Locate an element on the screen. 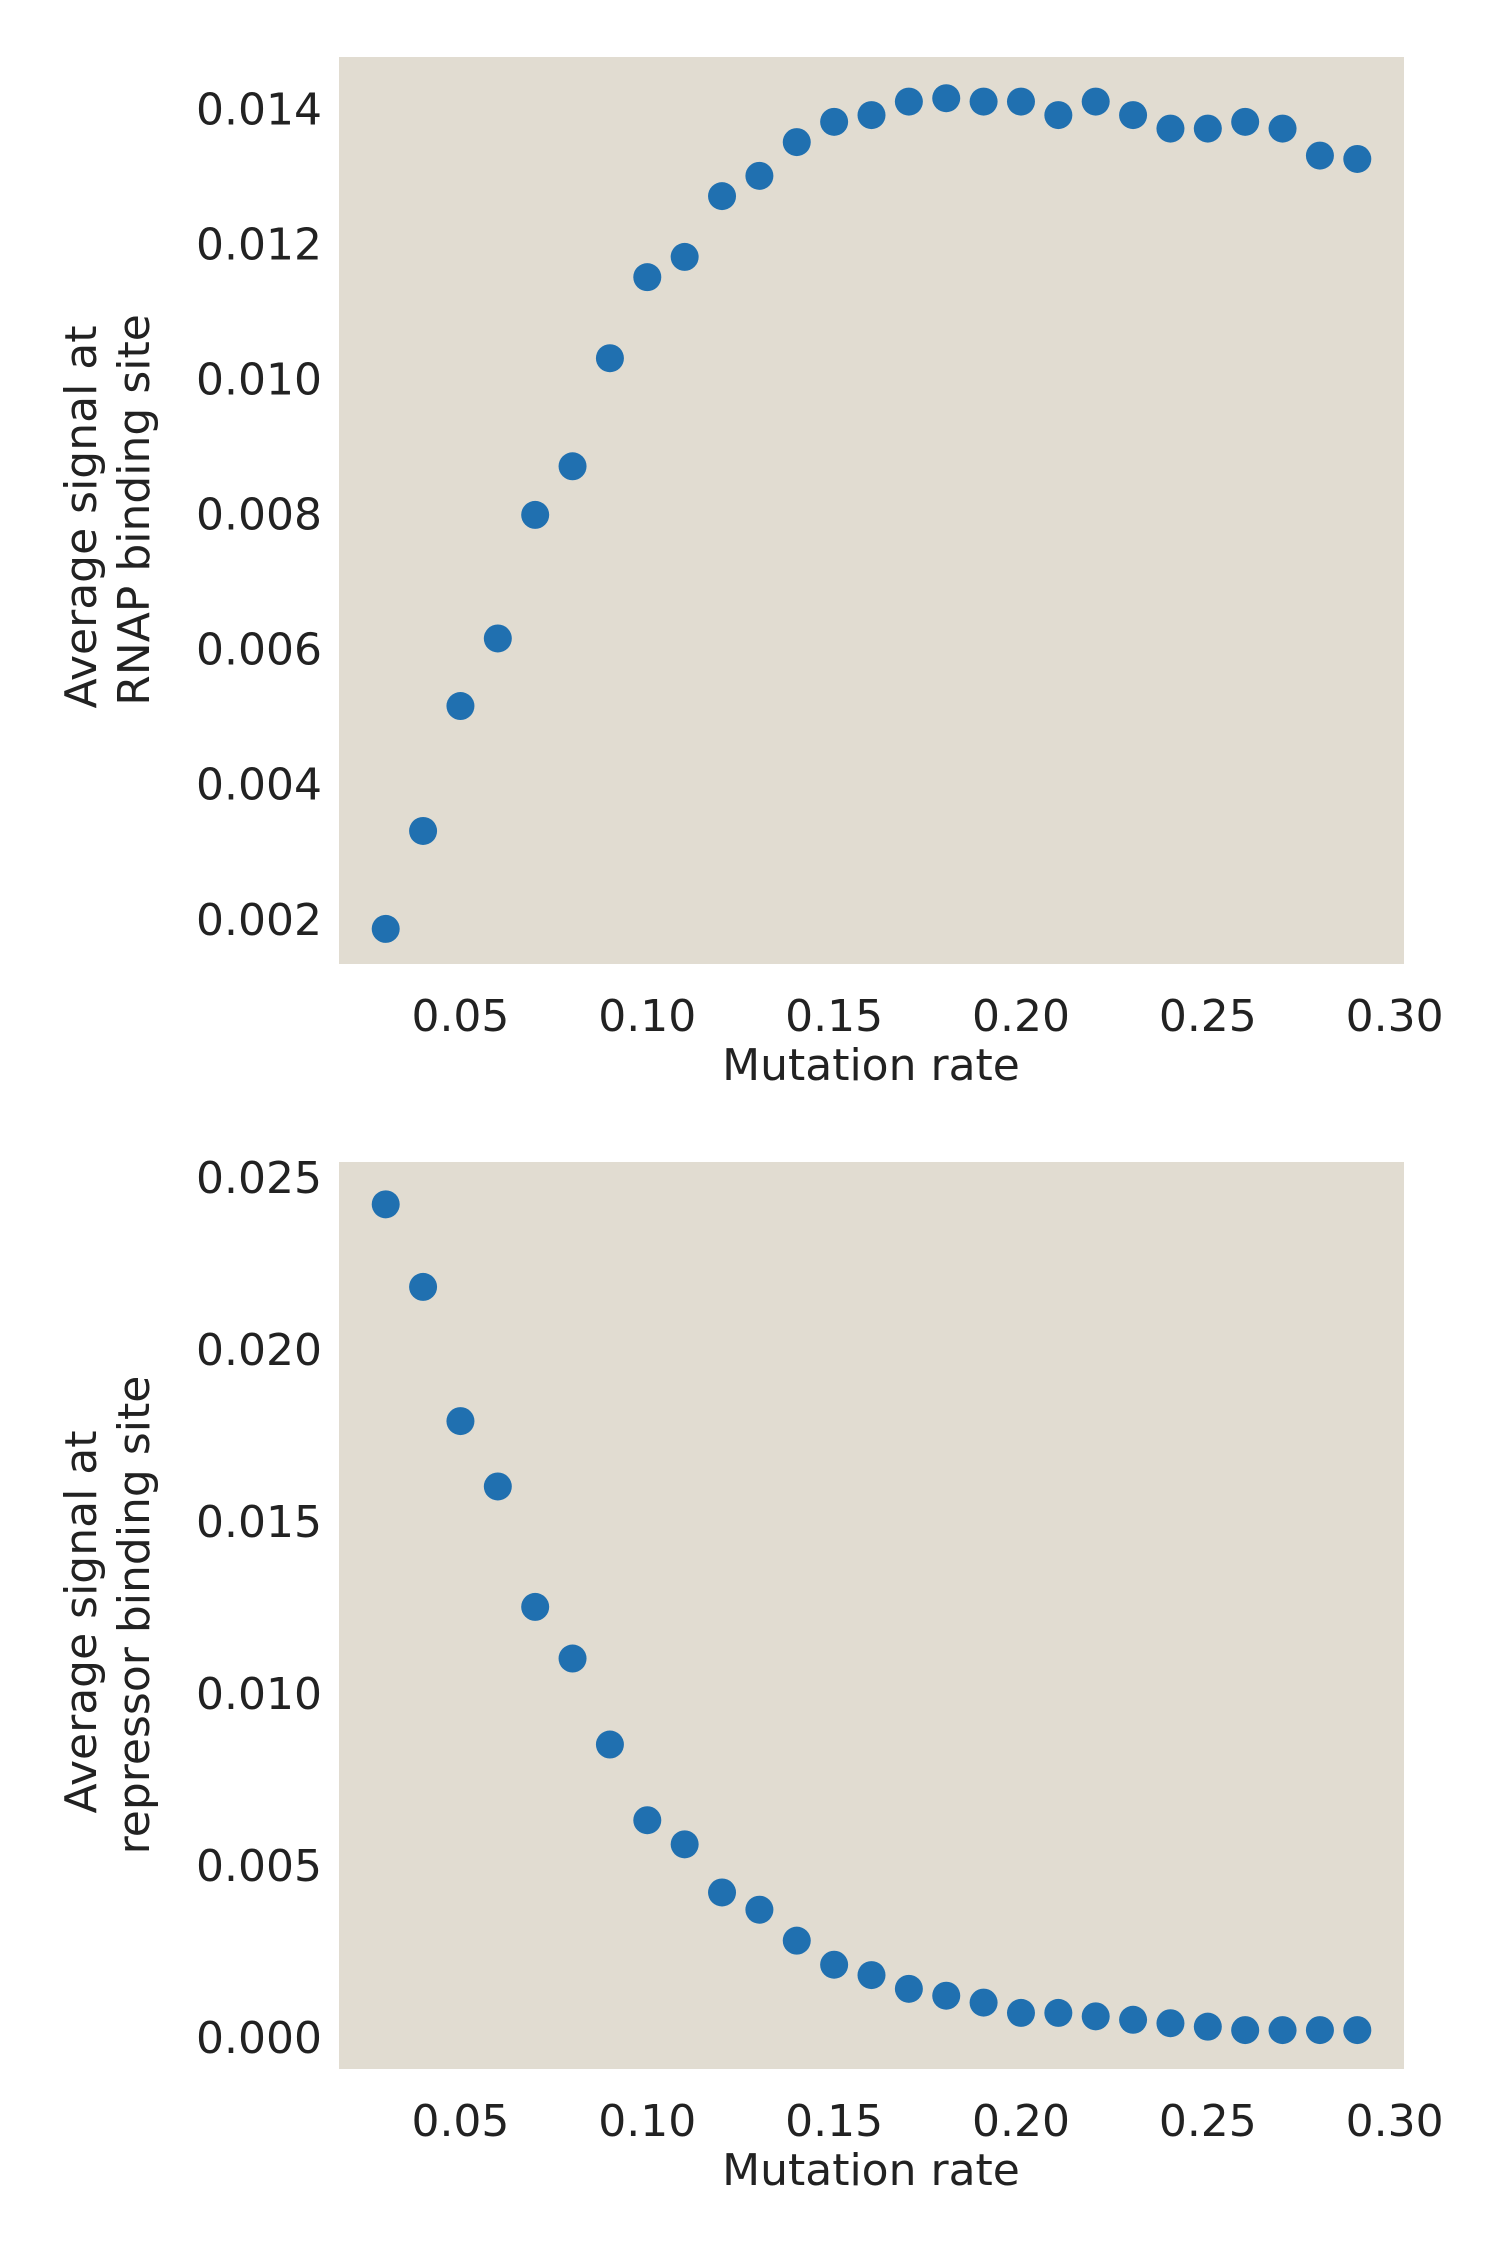  y-axis-label-repressor: Average signal at repressor binding site is located at coordinates (108, 1615).